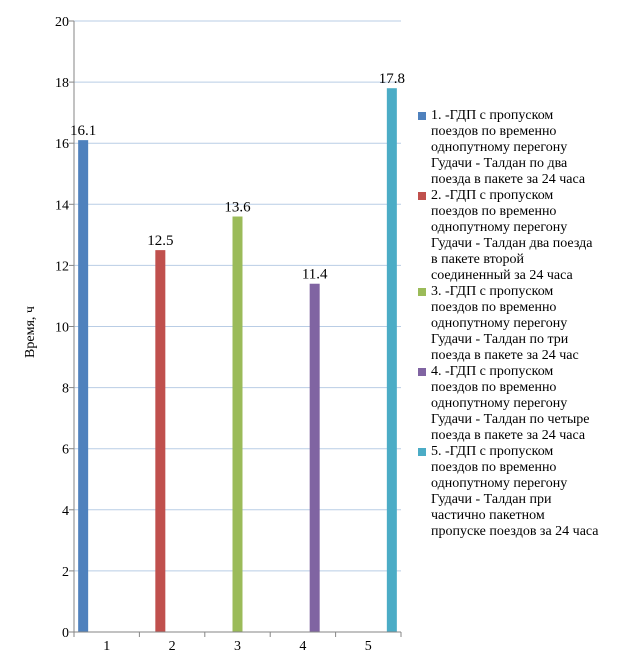 The height and width of the screenshot is (665, 631). I want to click on x-tick-label: 5, so click(368, 646).